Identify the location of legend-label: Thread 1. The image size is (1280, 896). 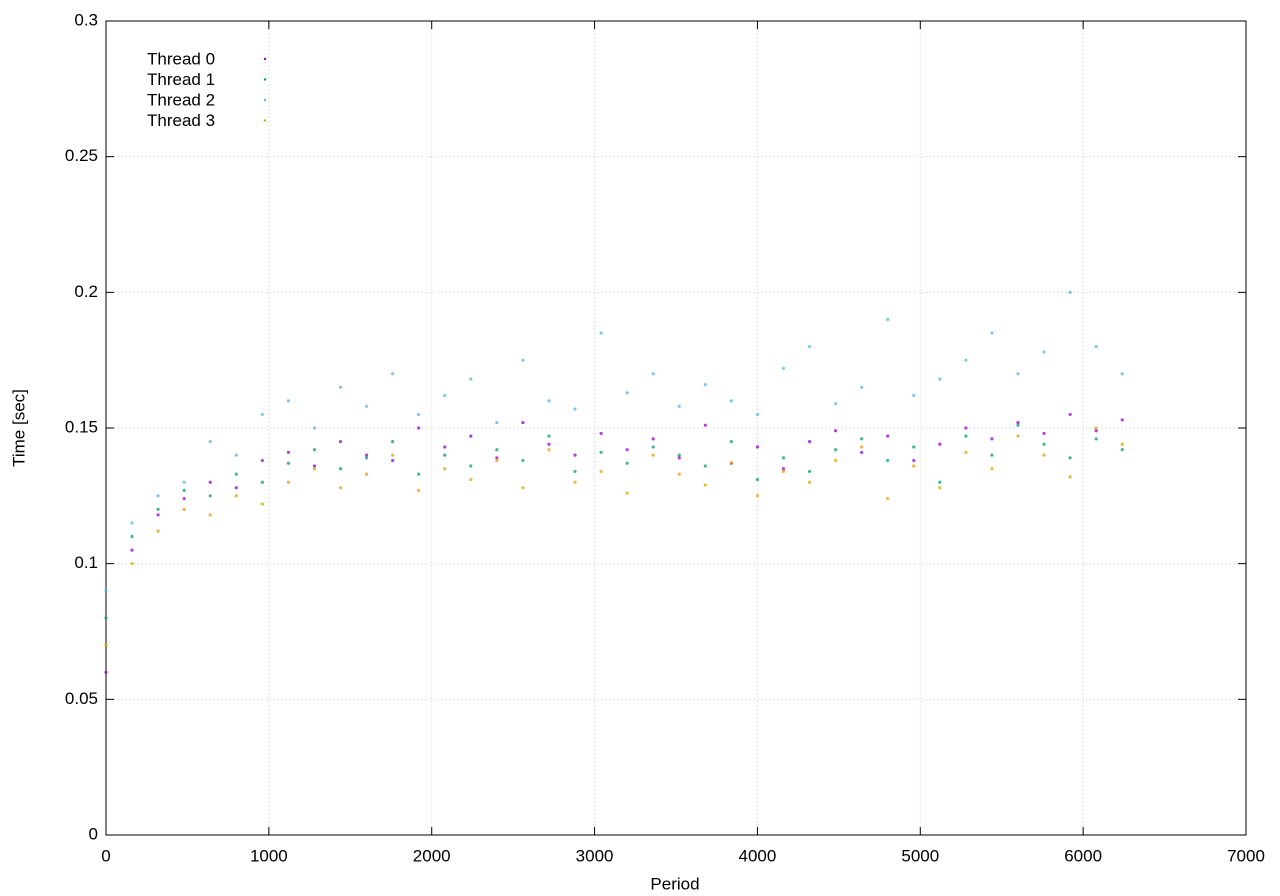
(181, 79).